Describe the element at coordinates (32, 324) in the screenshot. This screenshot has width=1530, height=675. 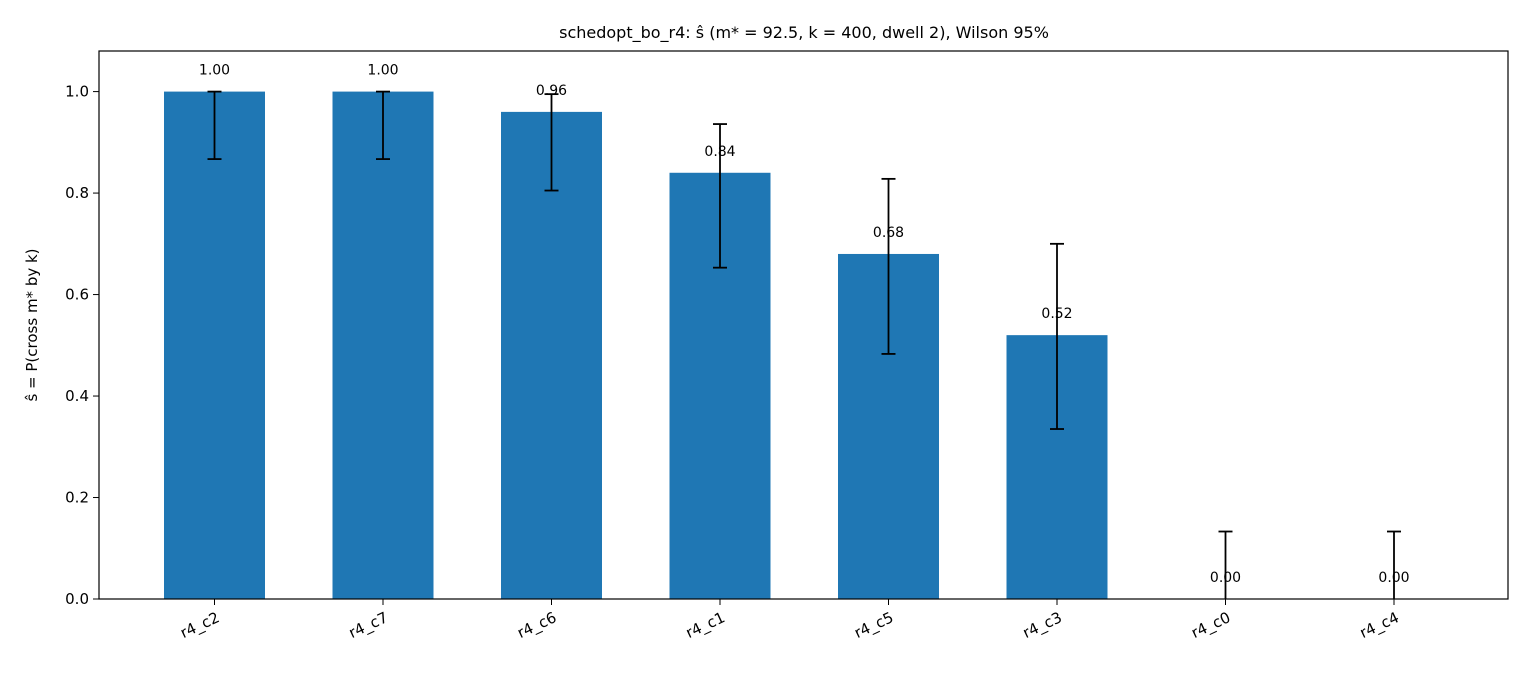
I see `y-axis-label: ŝ = P(cross m* by k)` at that location.